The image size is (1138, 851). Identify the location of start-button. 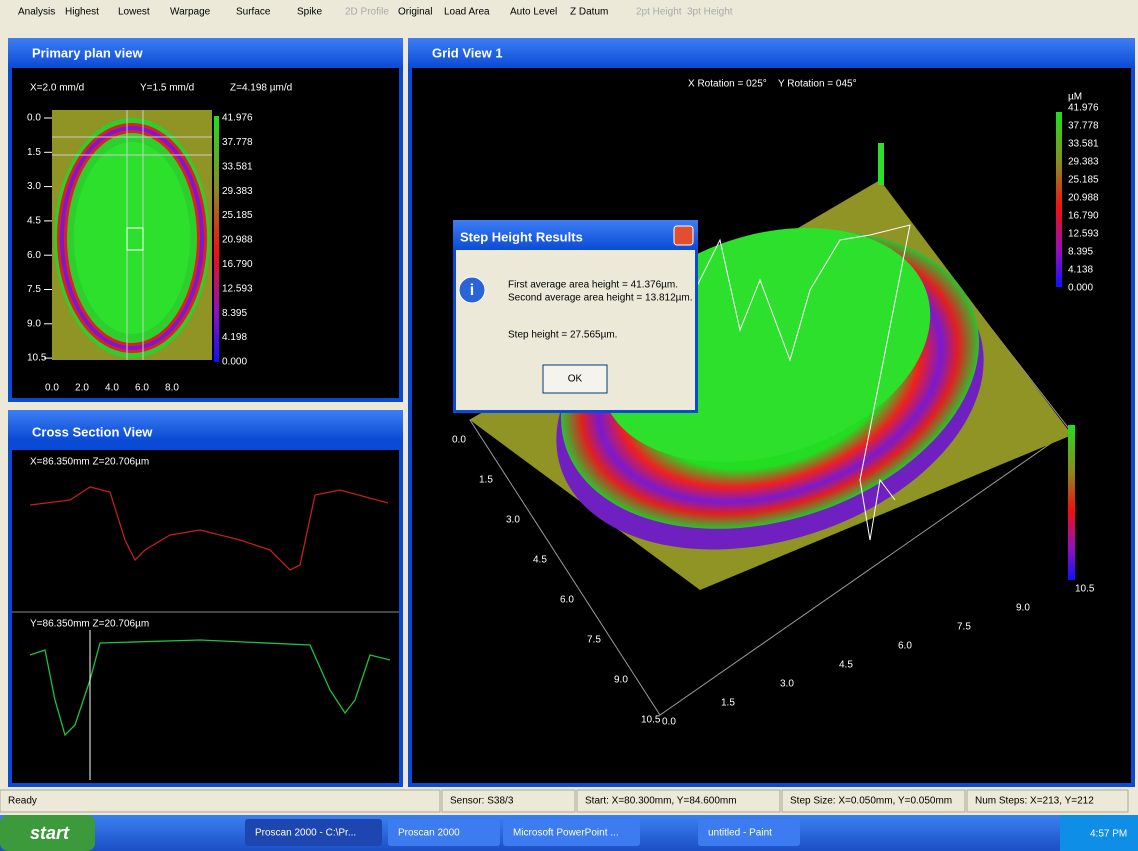
(47, 833).